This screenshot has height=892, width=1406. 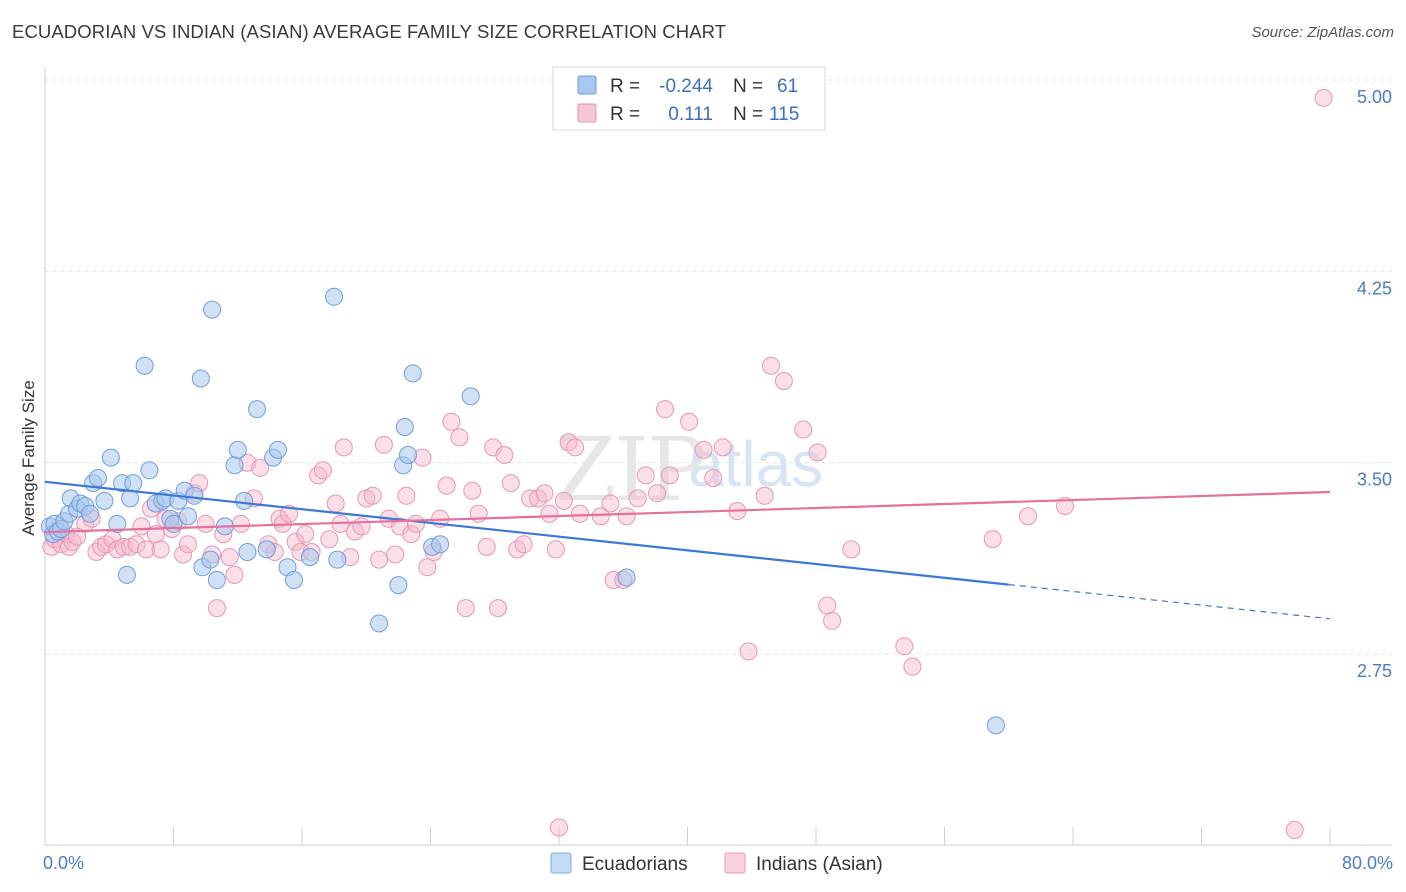 What do you see at coordinates (1367, 863) in the screenshot?
I see `x-tick-label-1: 80.0%` at bounding box center [1367, 863].